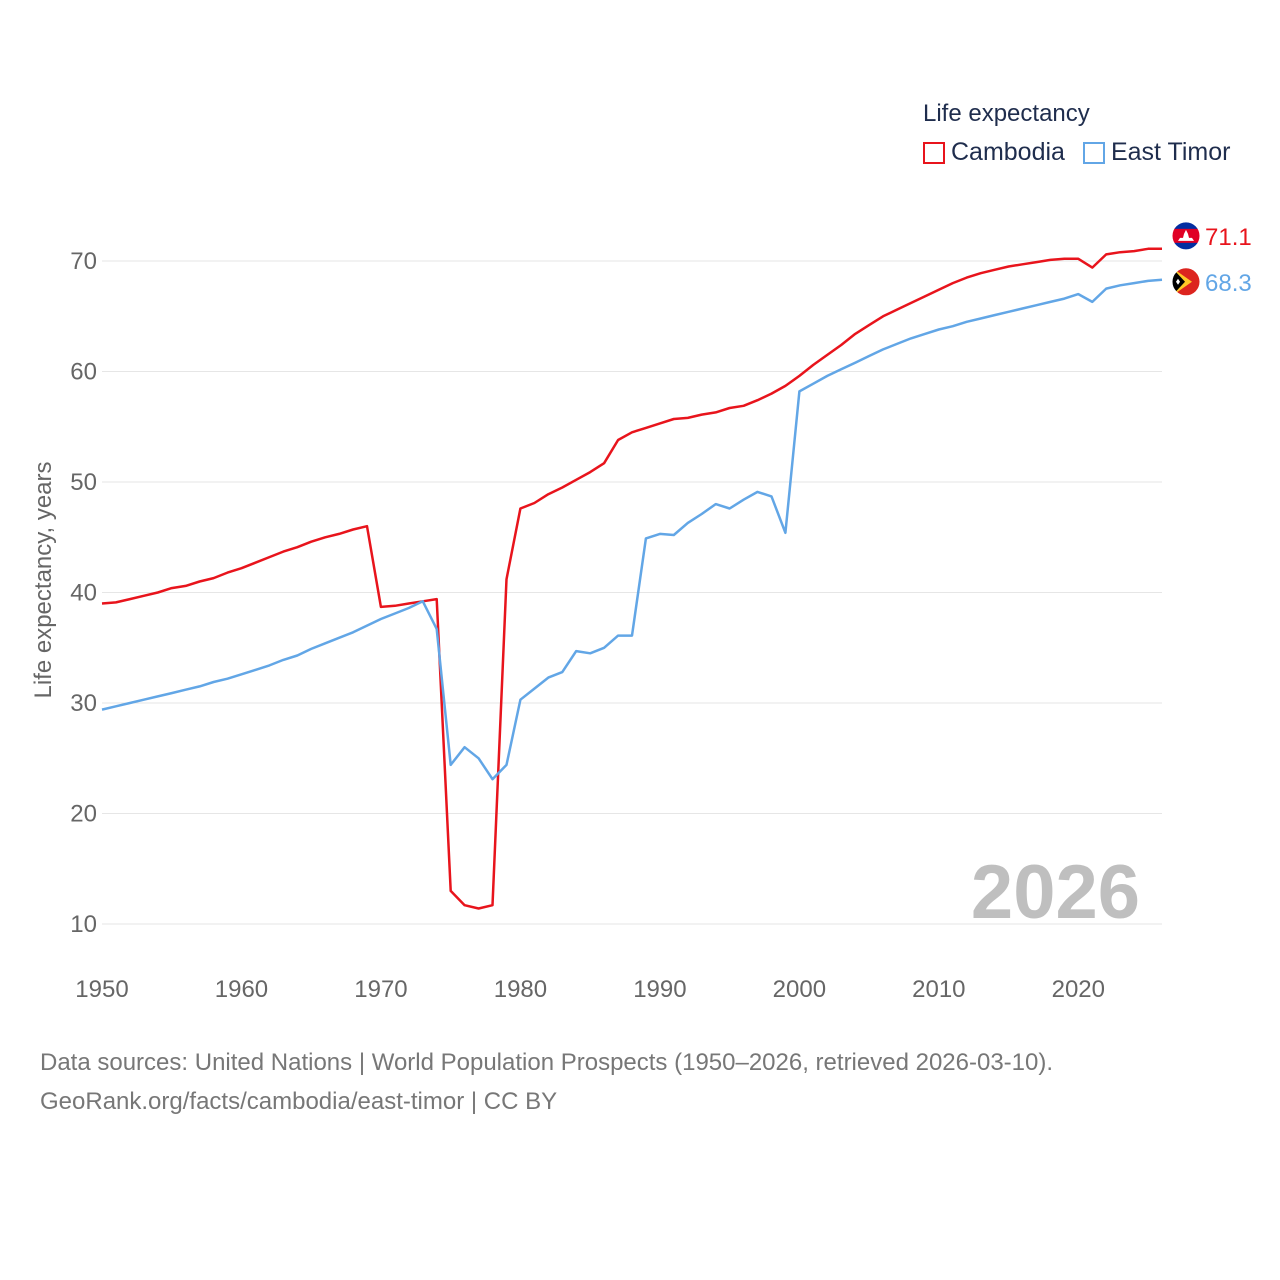  I want to click on x-tick-label-2000: 2000, so click(799, 989).